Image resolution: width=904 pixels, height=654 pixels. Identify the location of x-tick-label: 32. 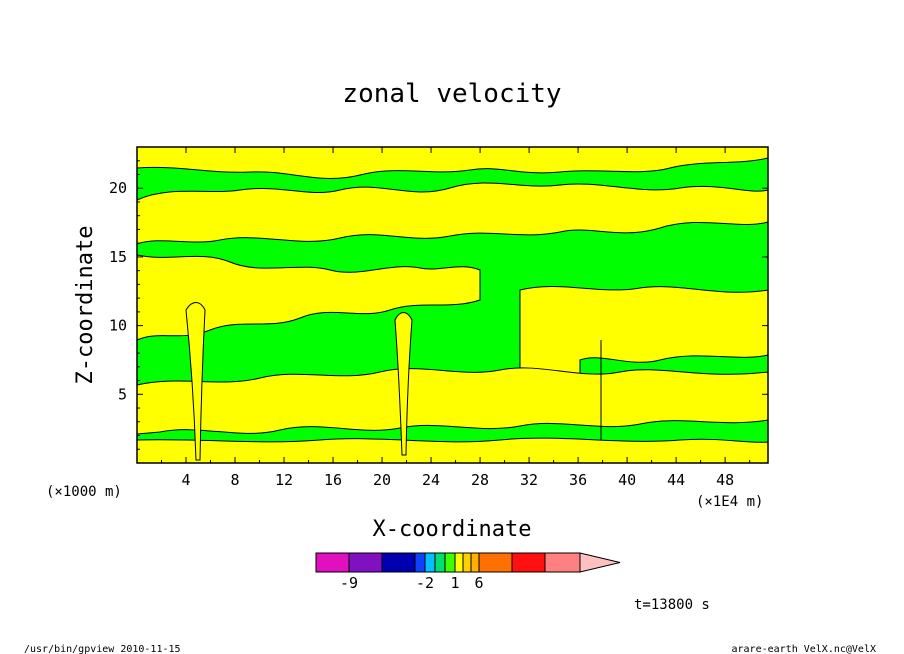
(529, 480).